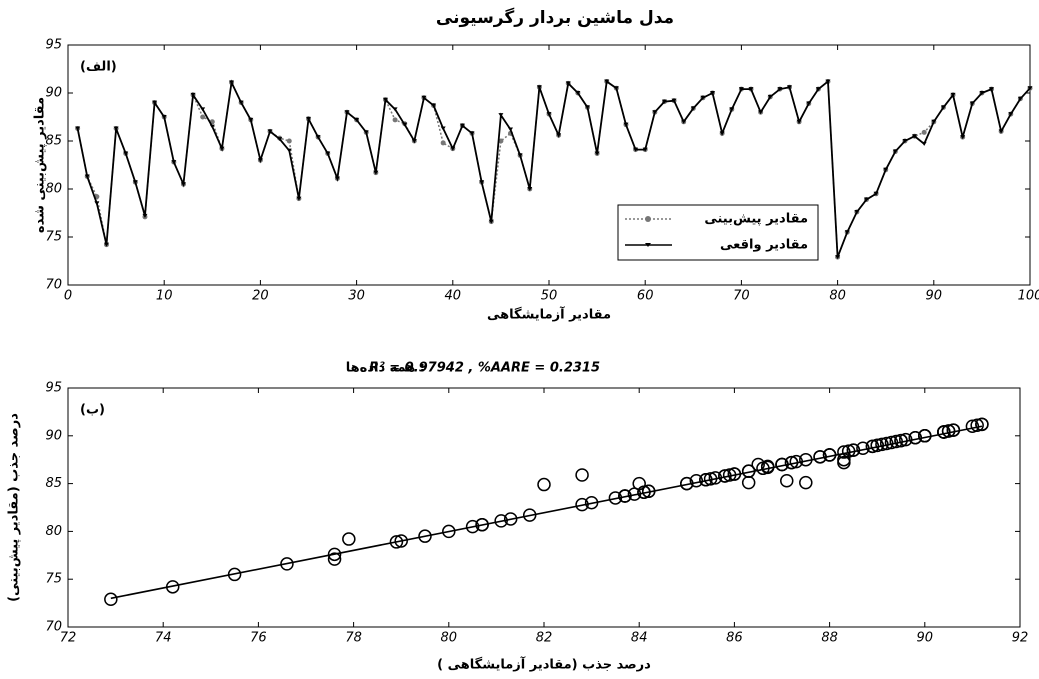 The width and height of the screenshot is (1039, 679). I want to click on x-tick-label: 78, so click(353, 638).